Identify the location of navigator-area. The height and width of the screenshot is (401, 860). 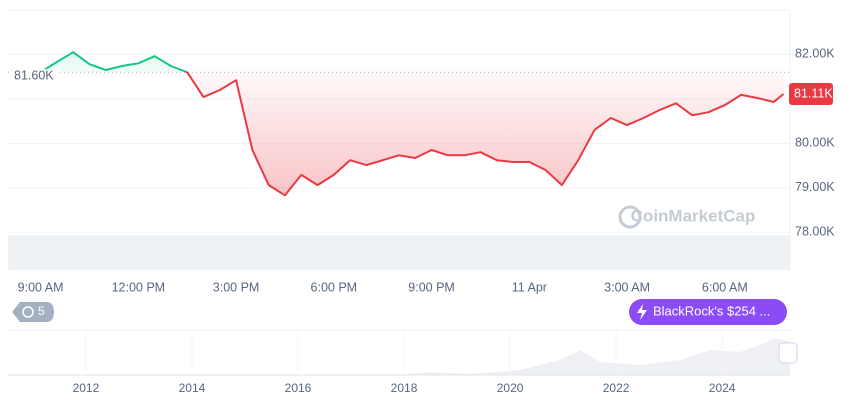
(399, 356).